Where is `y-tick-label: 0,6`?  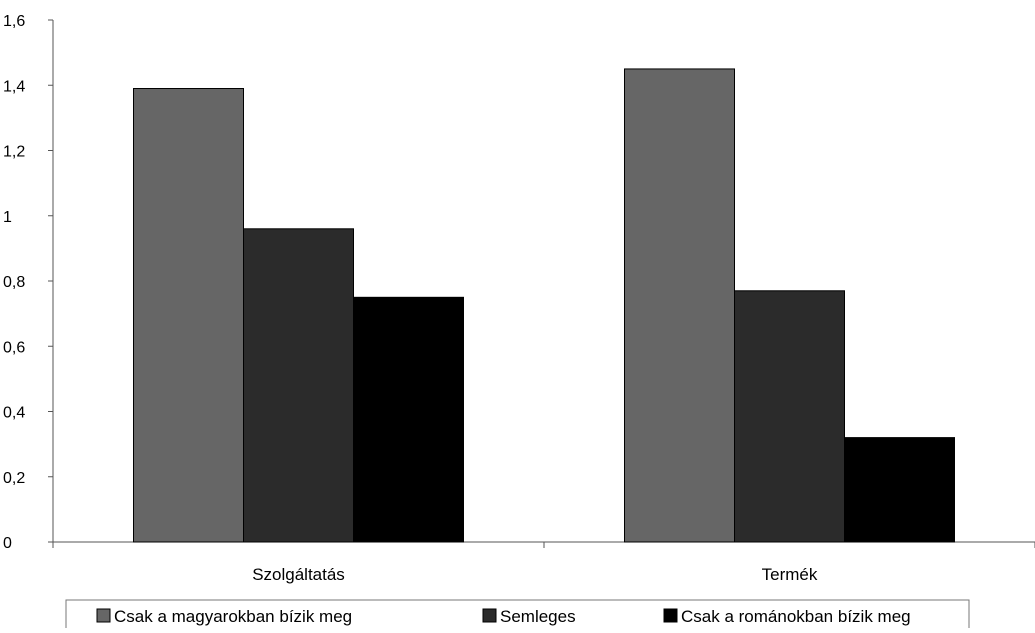 y-tick-label: 0,6 is located at coordinates (14, 347).